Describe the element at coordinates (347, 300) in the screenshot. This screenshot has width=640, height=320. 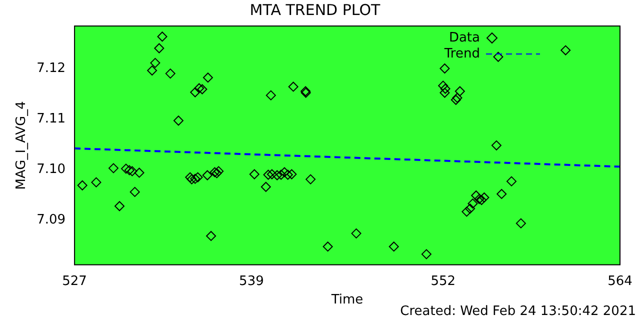
I see `x-axis-title: Time` at that location.